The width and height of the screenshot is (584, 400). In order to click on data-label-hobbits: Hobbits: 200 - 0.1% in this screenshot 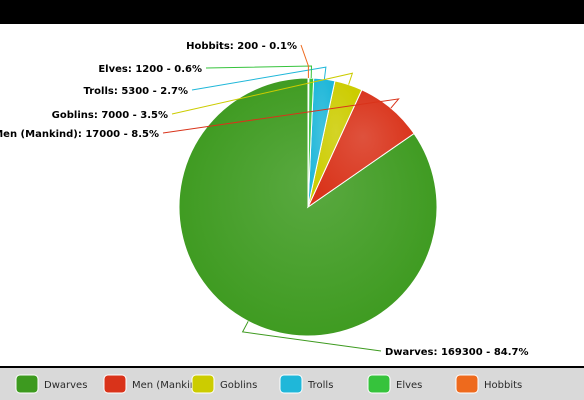, I will do `click(241, 46)`.